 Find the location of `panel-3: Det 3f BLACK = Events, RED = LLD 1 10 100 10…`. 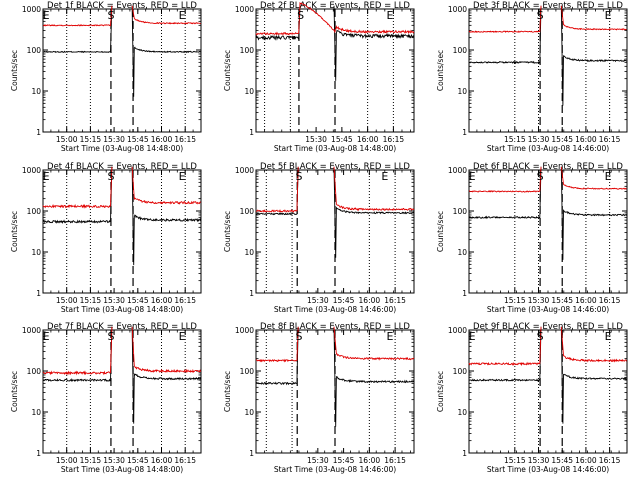

panel-3: Det 3f BLACK = Events, RED = LLD 1 10 100 10… is located at coordinates (532, 77).